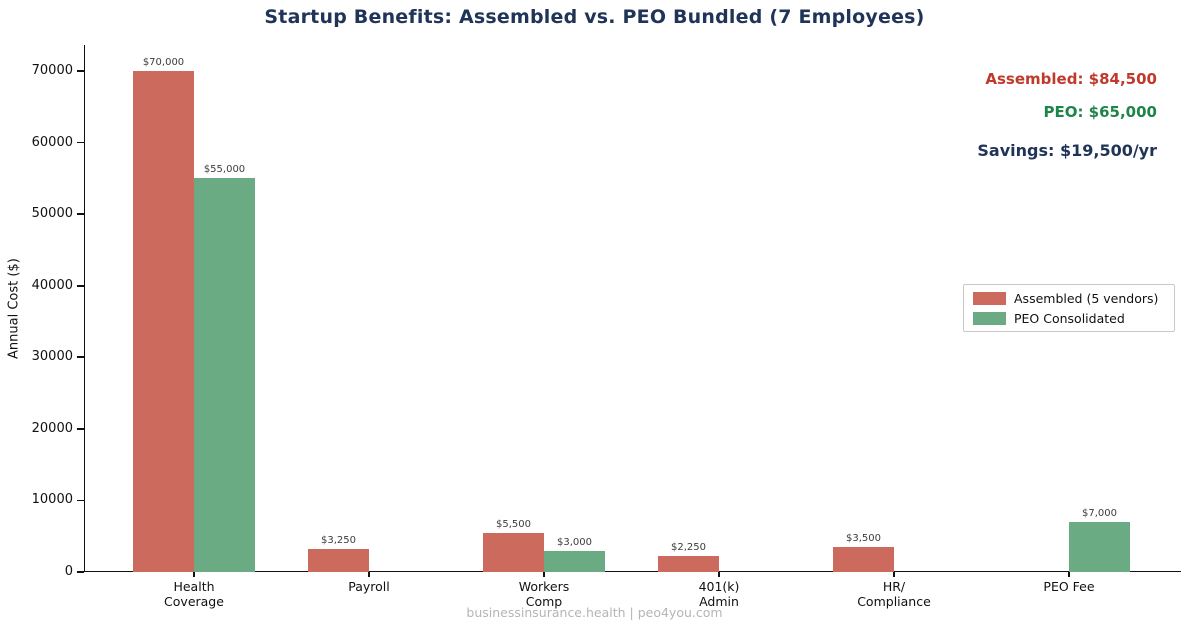 This screenshot has width=1189, height=631. I want to click on x-tick-label: 401(k) Admin, so click(719, 594).